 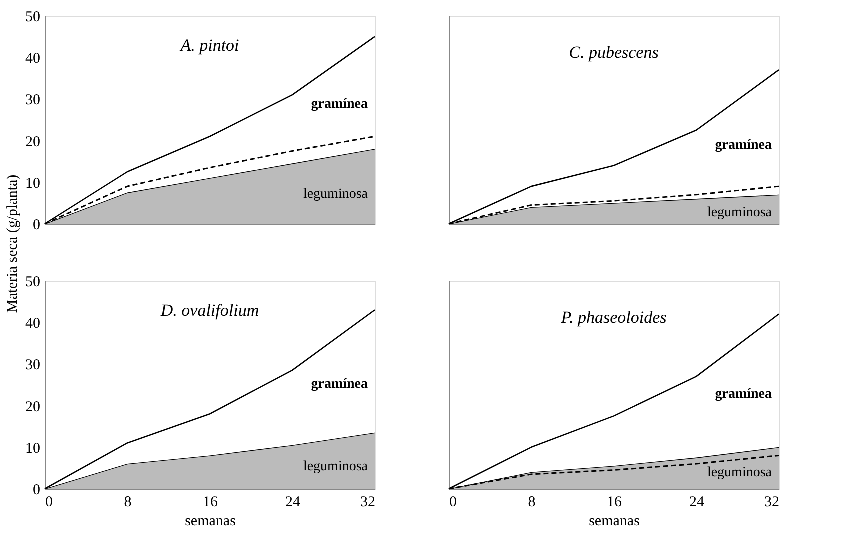 I want to click on text: P. phaseoloides, so click(x=614, y=317).